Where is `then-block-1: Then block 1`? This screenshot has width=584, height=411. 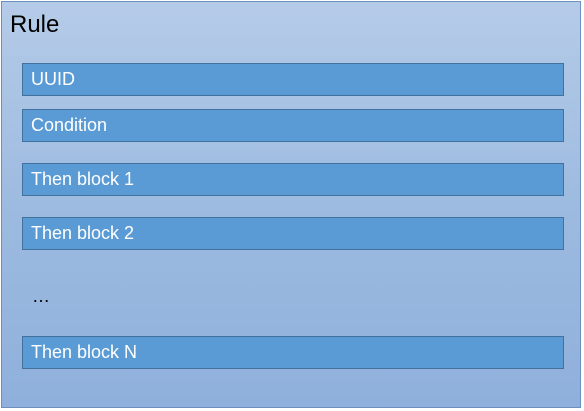
then-block-1: Then block 1 is located at coordinates (293, 179).